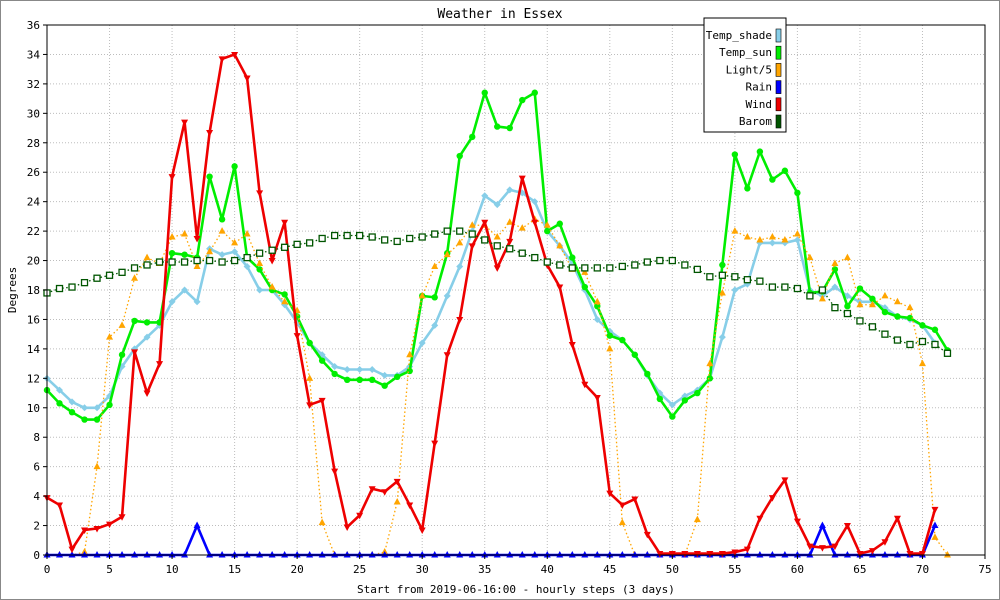 Image resolution: width=1000 pixels, height=600 pixels. Describe the element at coordinates (734, 569) in the screenshot. I see `x-tick-label: 55` at that location.